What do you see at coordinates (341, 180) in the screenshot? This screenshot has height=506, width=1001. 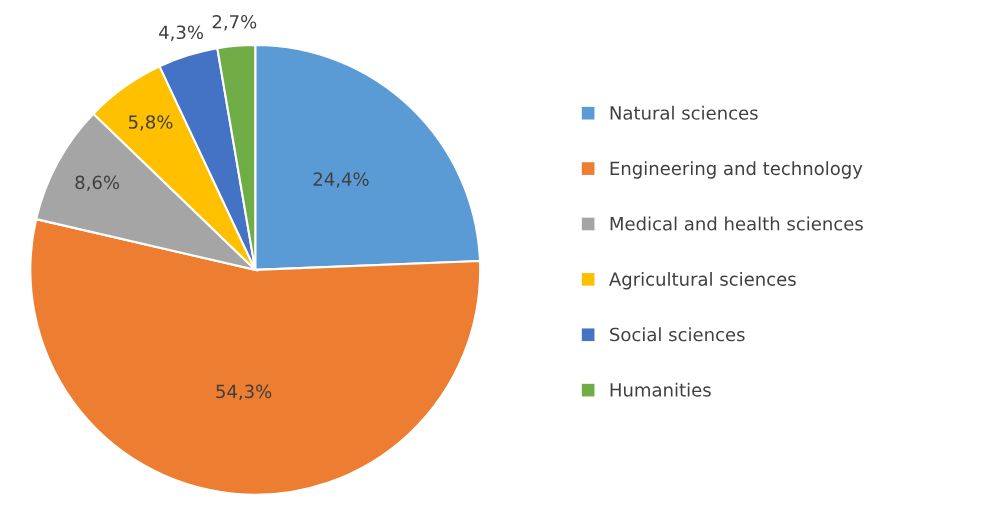 I see `data-label: 24,4%` at bounding box center [341, 180].